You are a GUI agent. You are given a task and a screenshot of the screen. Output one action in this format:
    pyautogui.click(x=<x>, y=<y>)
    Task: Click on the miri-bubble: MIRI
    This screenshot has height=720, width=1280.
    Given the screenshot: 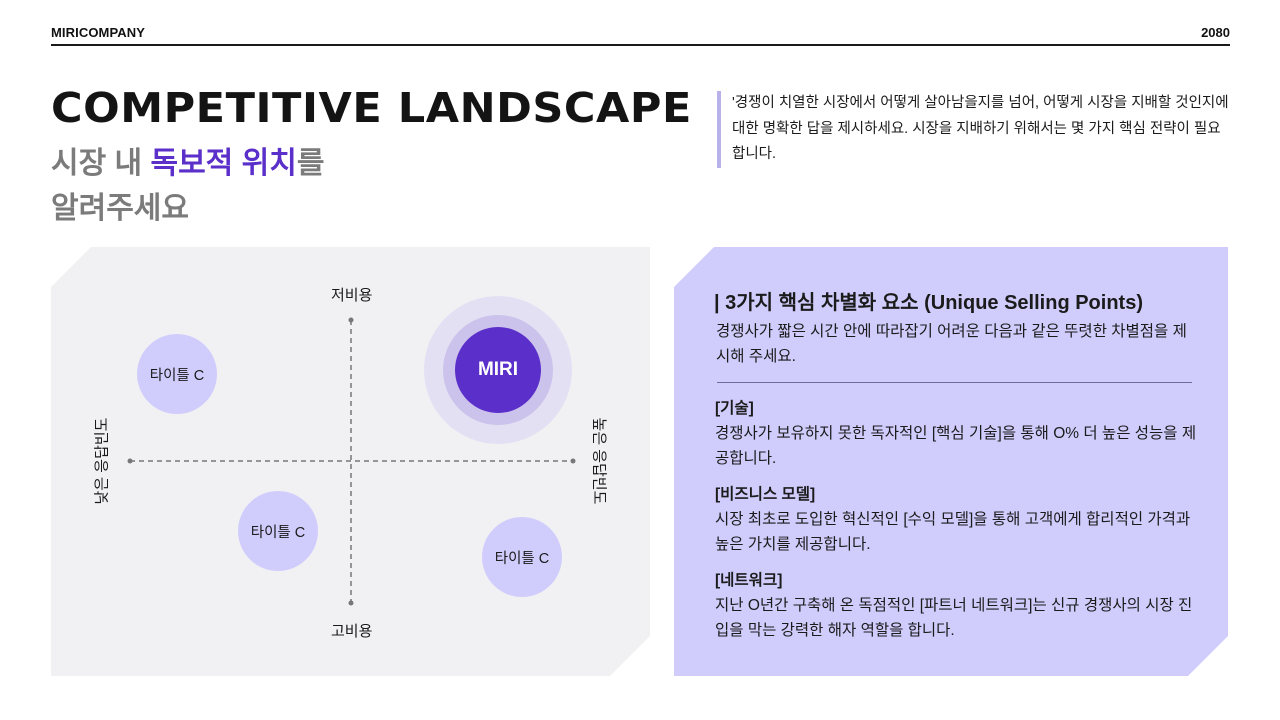 What is the action you would take?
    pyautogui.click(x=498, y=370)
    